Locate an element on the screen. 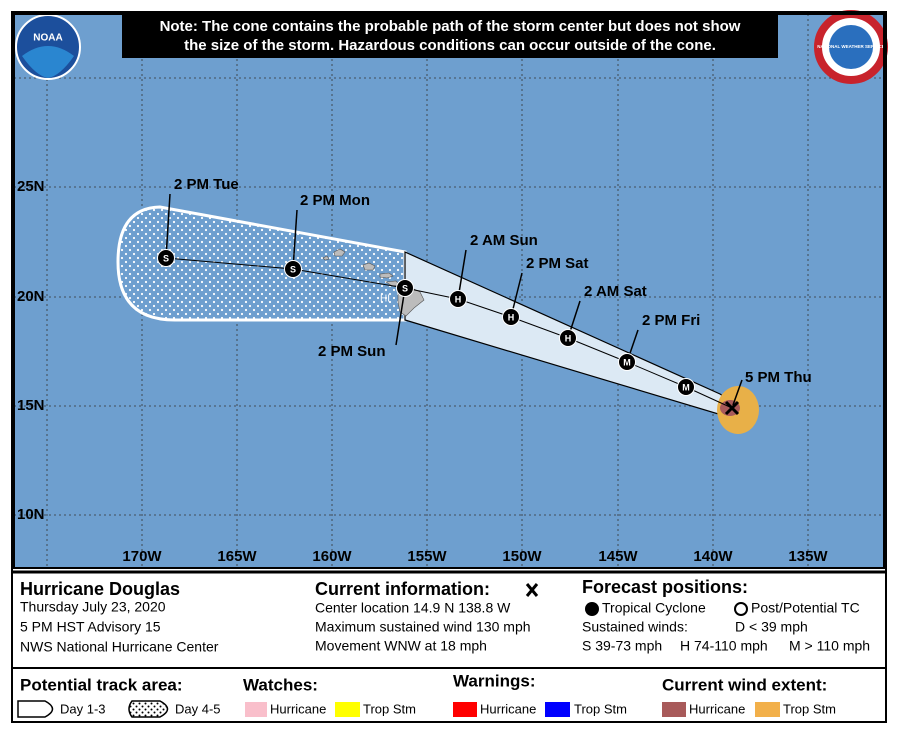 Image resolution: width=897 pixels, height=736 pixels. forecast-title: Forecast positions: is located at coordinates (665, 587).